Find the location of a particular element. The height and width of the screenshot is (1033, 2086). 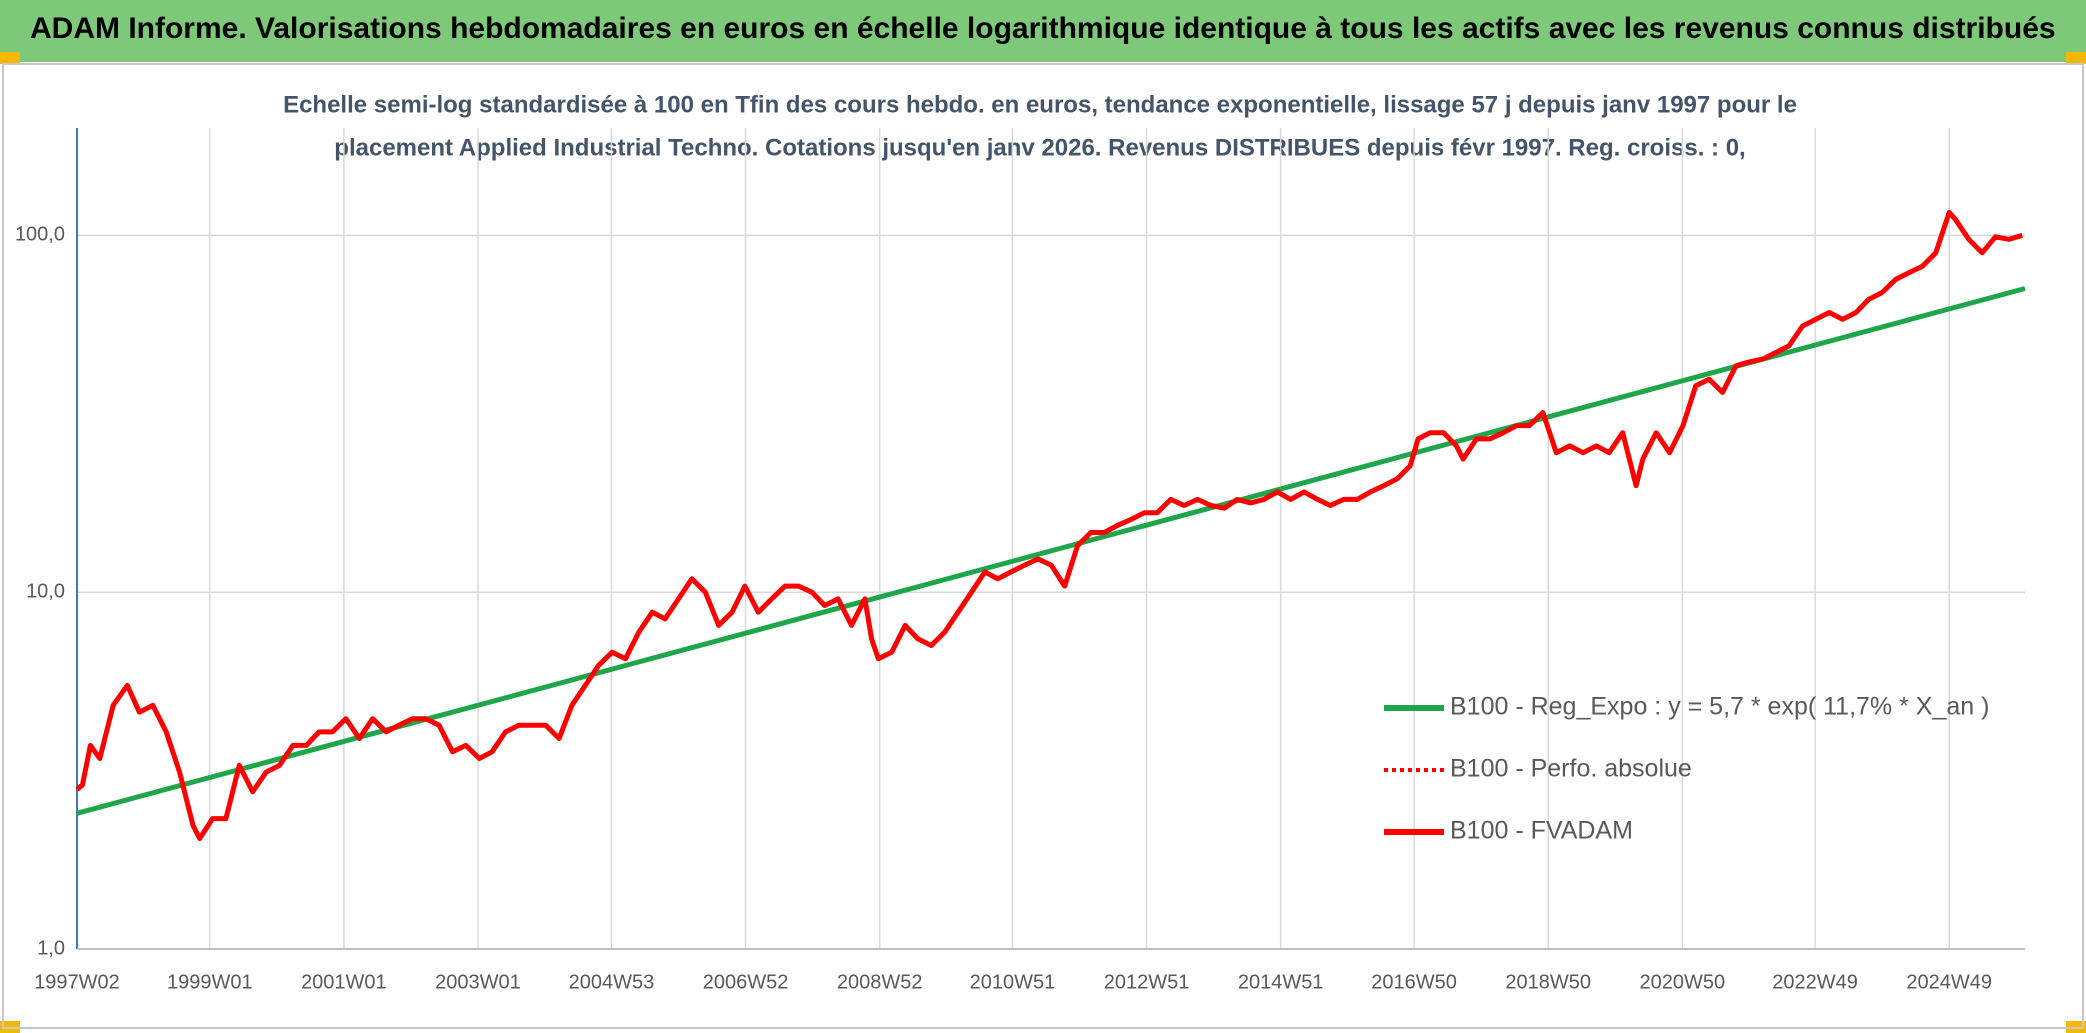

header-bar is located at coordinates (1043, 31).